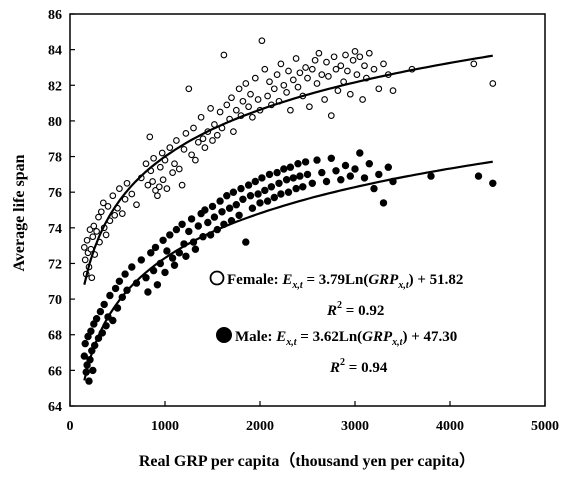 This screenshot has height=477, width=573. What do you see at coordinates (165, 426) in the screenshot?
I see `x-tick-label: 1000` at bounding box center [165, 426].